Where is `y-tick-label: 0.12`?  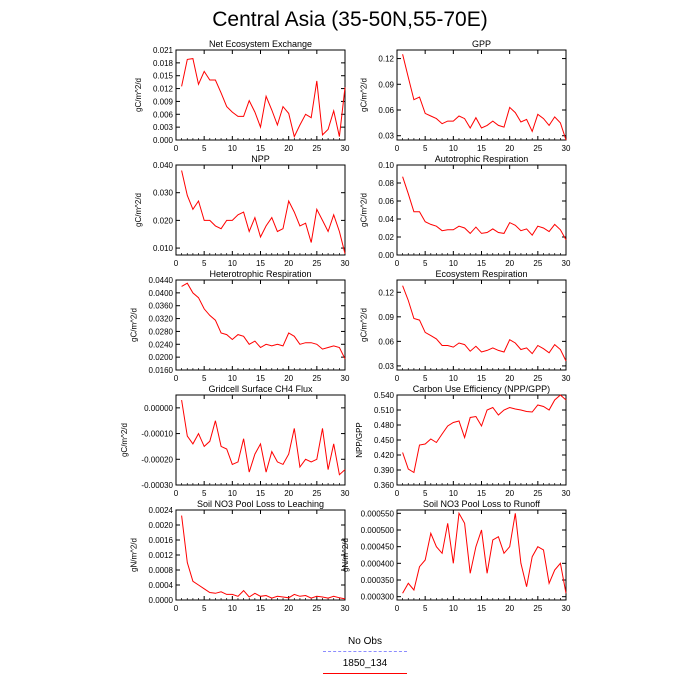
y-tick-label: 0.12 is located at coordinates (386, 292).